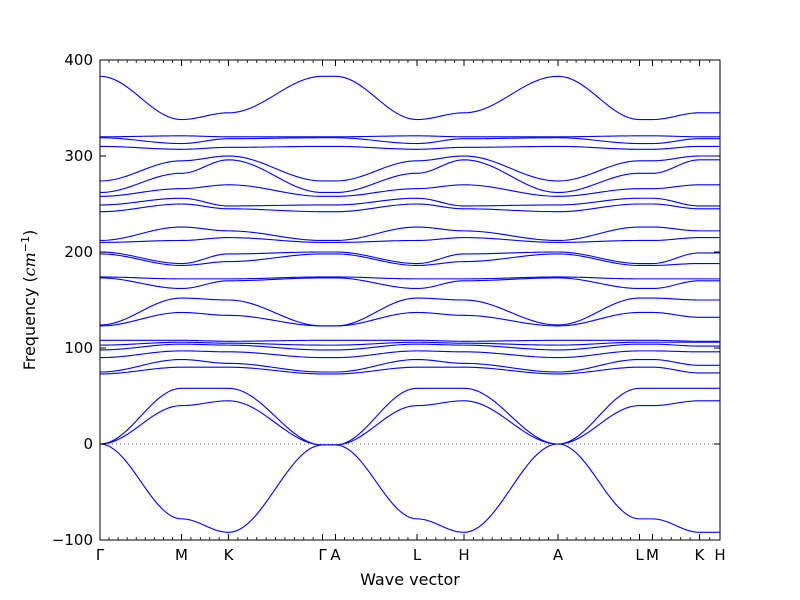 The width and height of the screenshot is (800, 600). I want to click on y-tick-label: 100, so click(78, 348).